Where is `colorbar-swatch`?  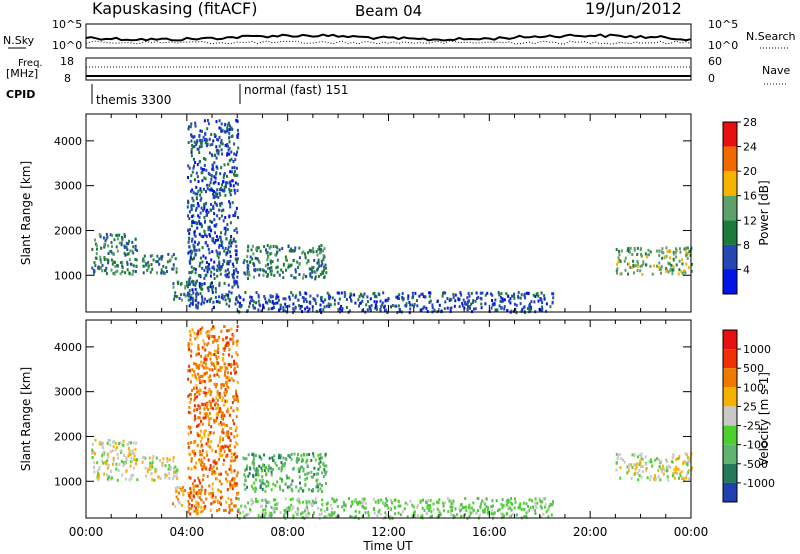 colorbar-swatch is located at coordinates (730, 134).